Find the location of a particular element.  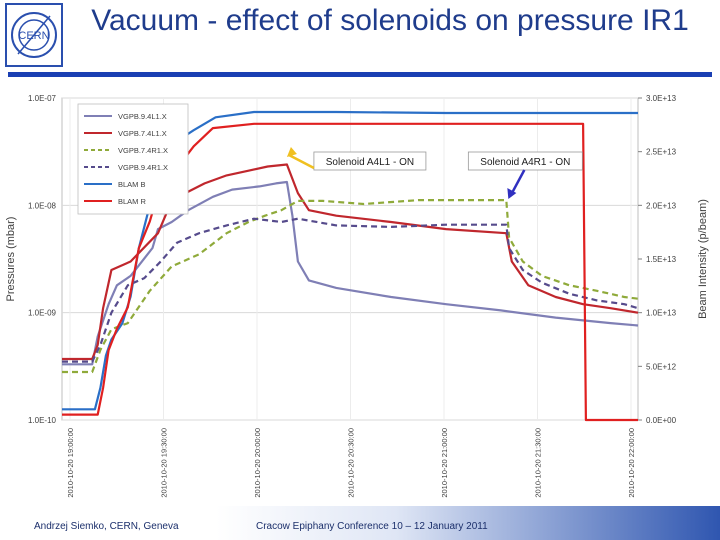

footer-author: Andrzej Siemko, CERN, Geneva is located at coordinates (106, 526).